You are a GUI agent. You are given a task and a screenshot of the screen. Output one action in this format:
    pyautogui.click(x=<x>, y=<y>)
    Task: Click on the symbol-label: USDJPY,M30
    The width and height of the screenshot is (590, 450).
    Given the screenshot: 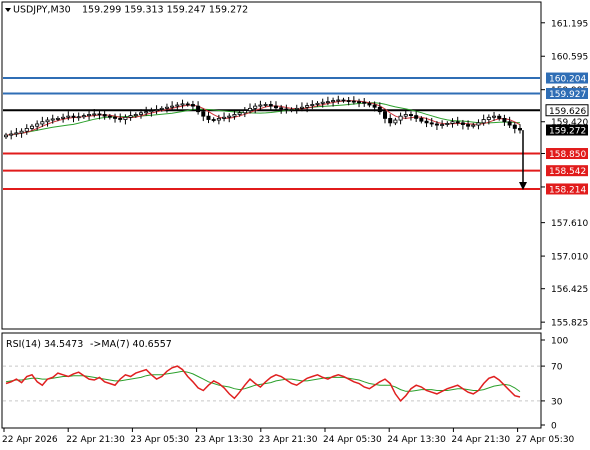 What is the action you would take?
    pyautogui.click(x=42, y=10)
    